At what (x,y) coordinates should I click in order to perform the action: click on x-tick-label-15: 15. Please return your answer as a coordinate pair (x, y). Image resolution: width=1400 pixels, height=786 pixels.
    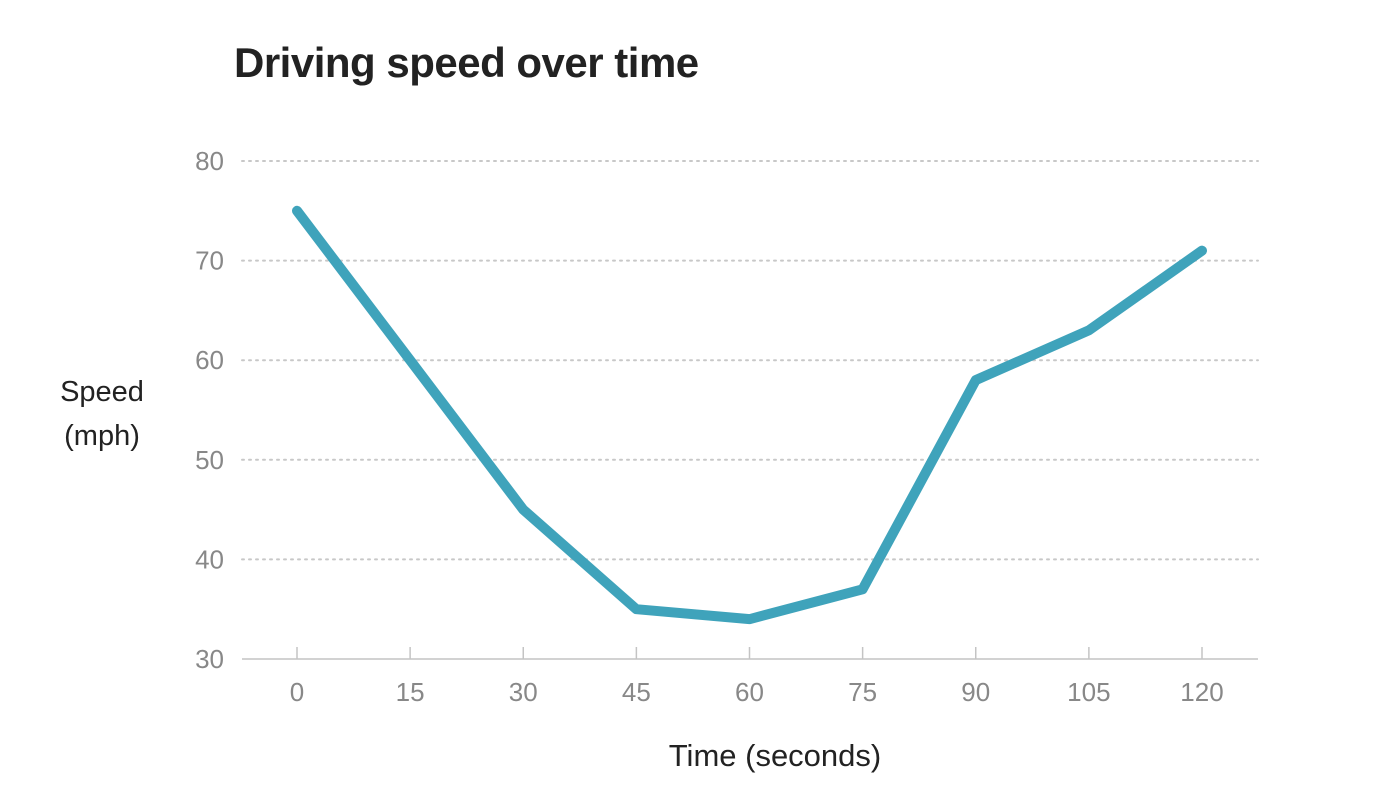
    Looking at the image, I should click on (410, 692).